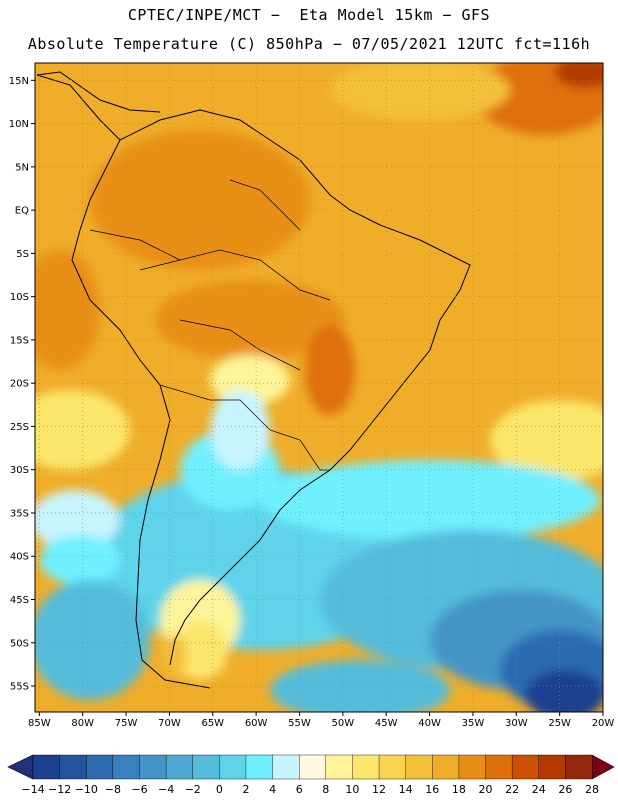  I want to click on colorbar-label: −8, so click(113, 789).